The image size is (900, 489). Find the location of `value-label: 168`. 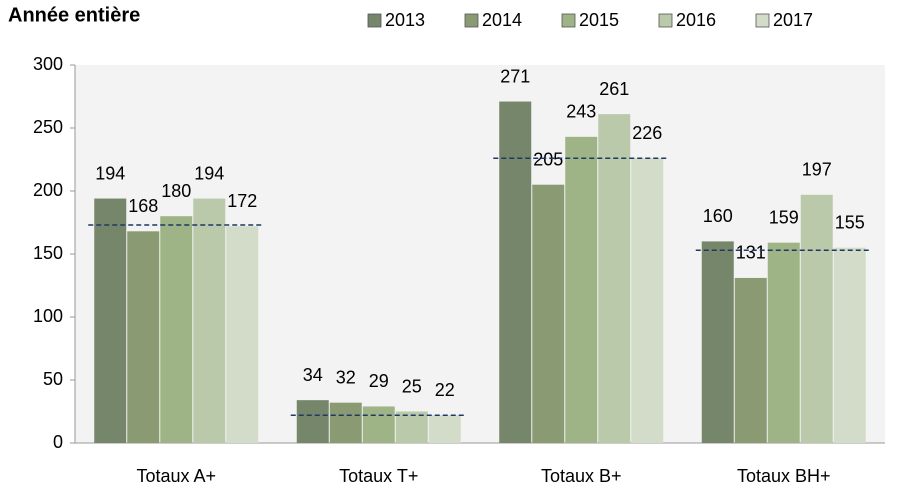

value-label: 168 is located at coordinates (143, 206).